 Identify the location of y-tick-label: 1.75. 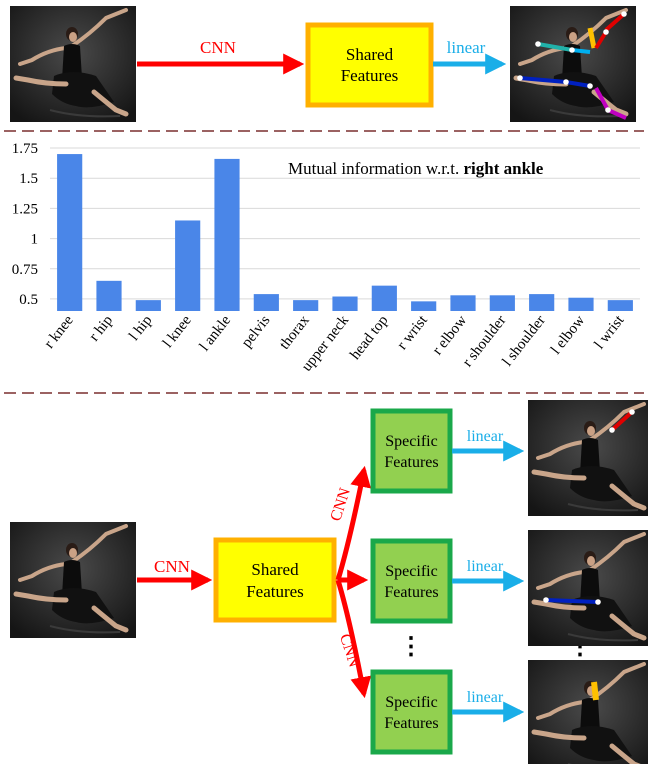
(25, 149).